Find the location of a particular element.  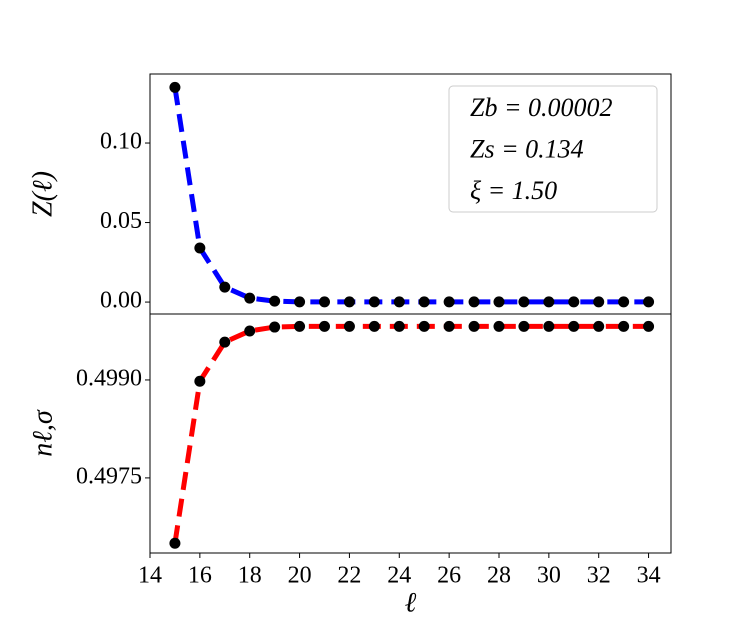

legend-text: Zs = 0.134 is located at coordinates (527, 148).